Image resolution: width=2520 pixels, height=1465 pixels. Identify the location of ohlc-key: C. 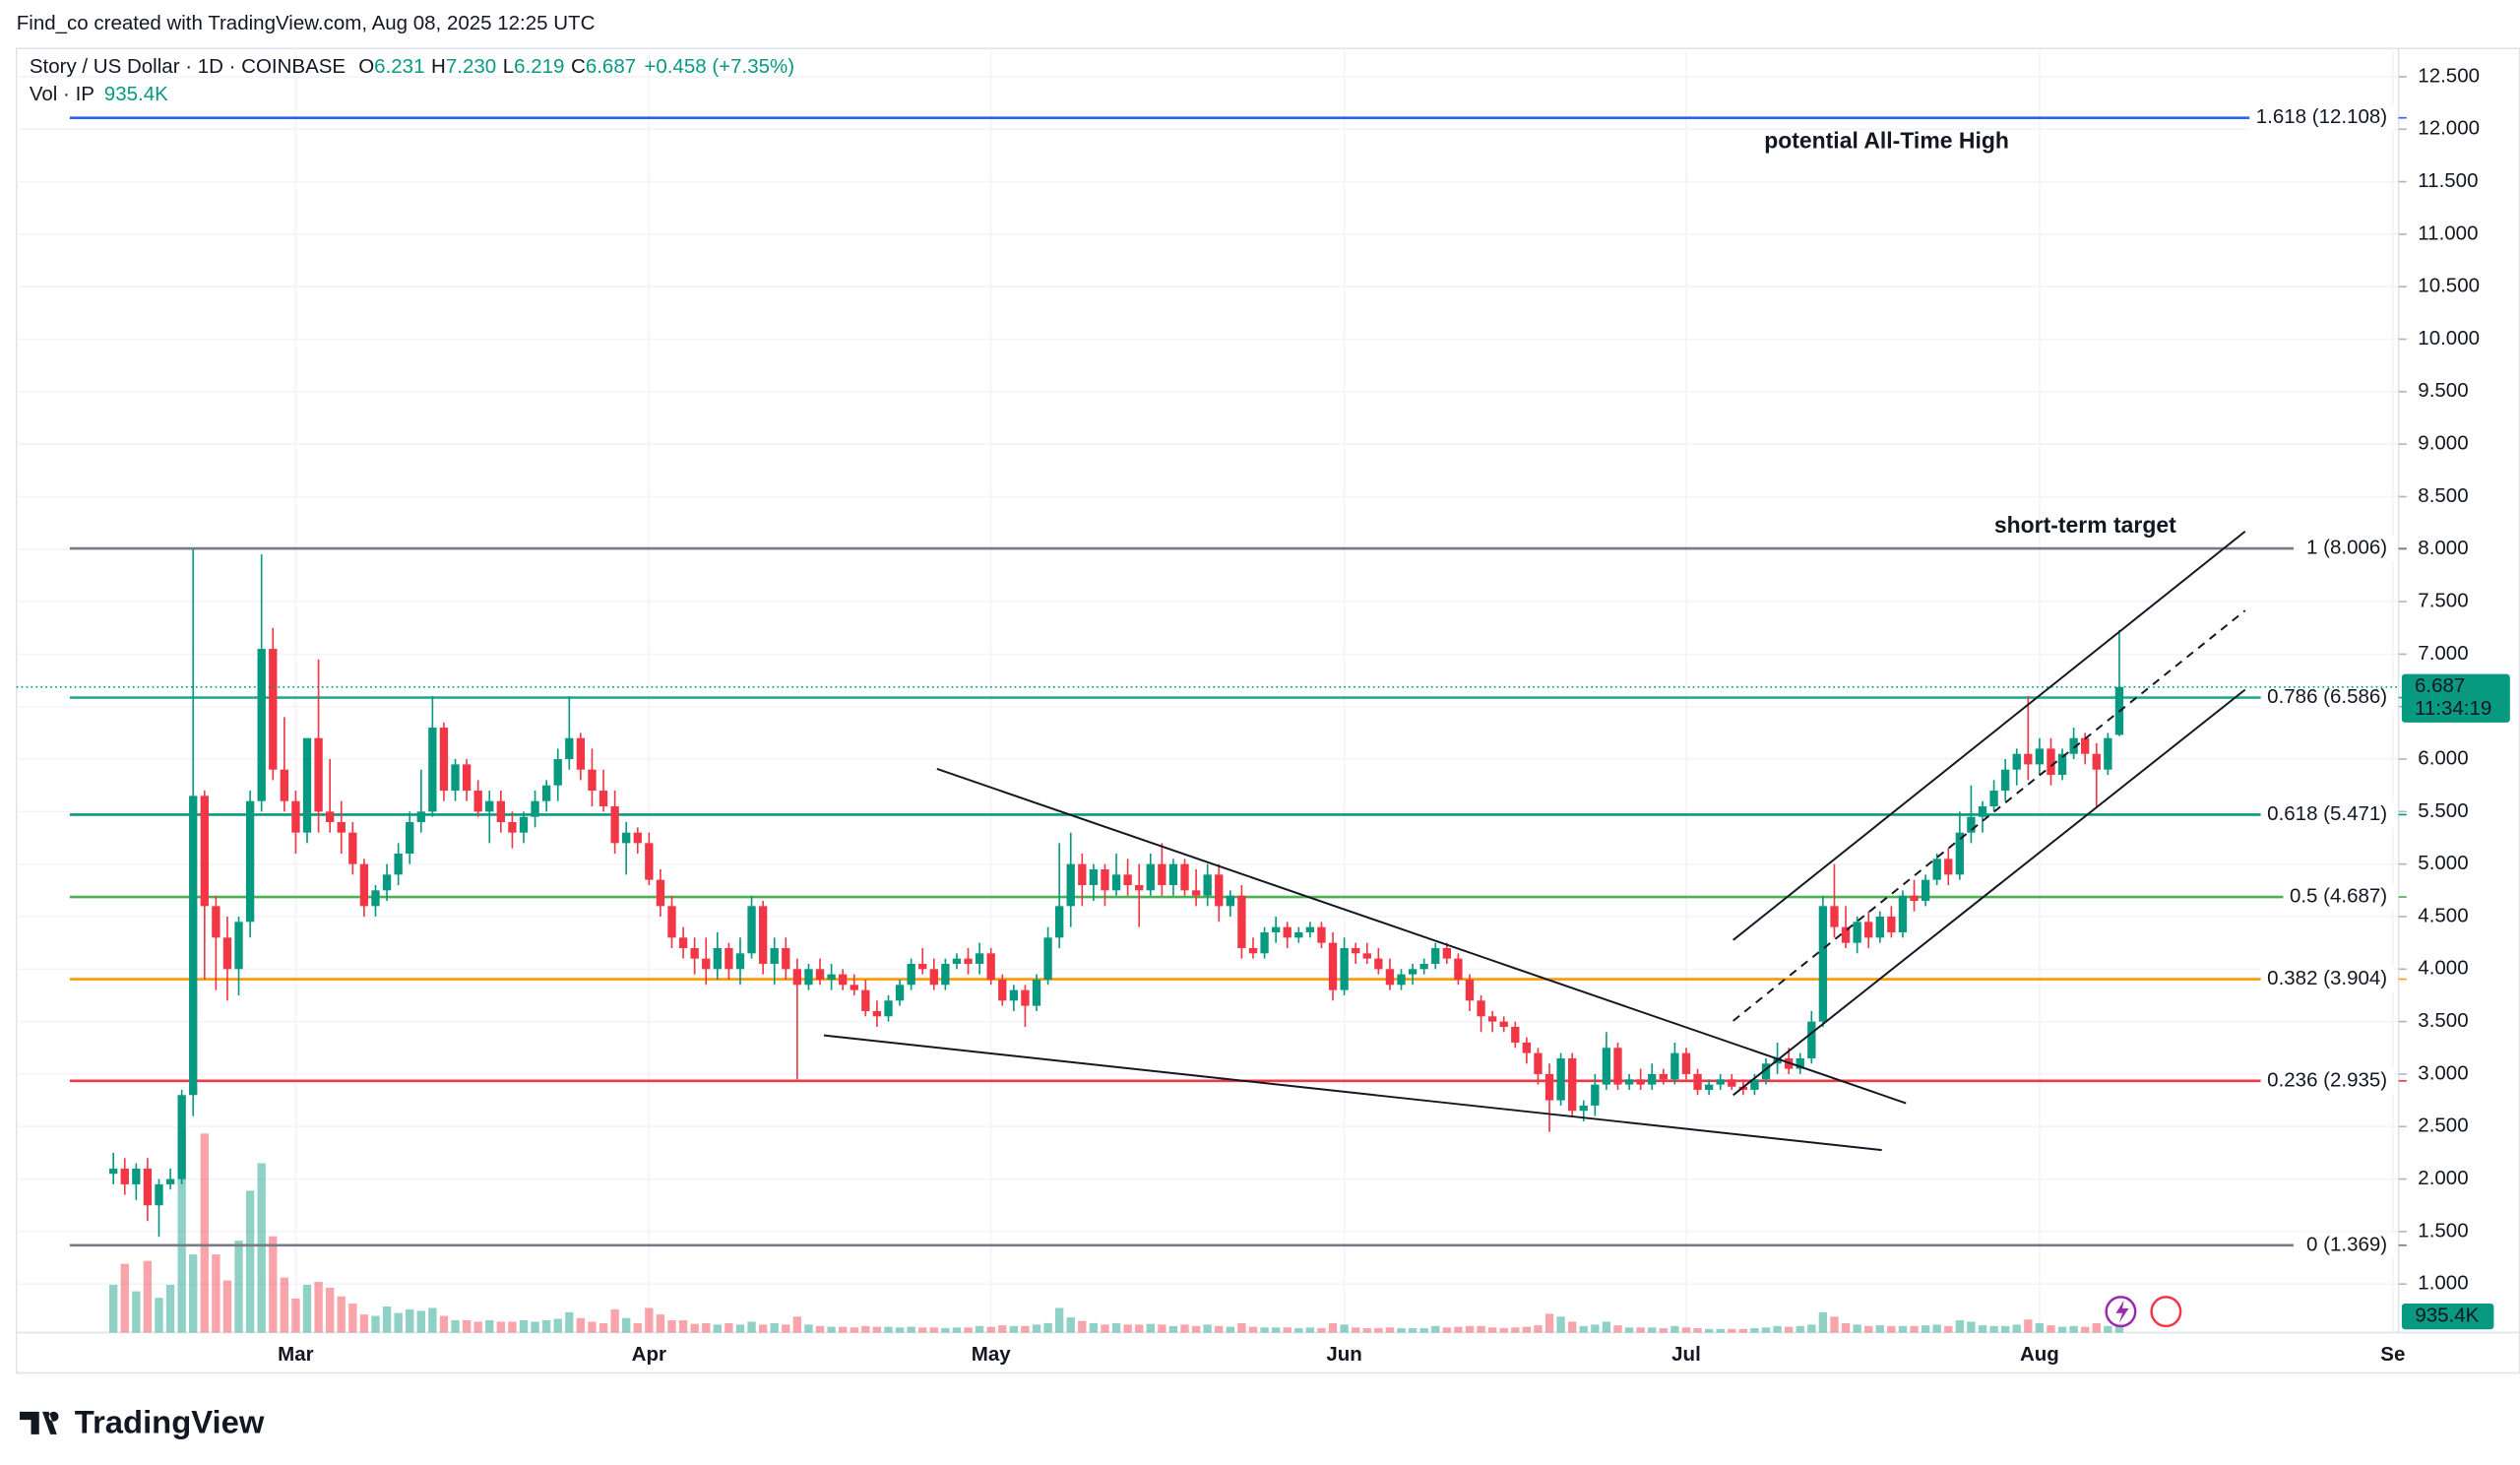
(578, 67).